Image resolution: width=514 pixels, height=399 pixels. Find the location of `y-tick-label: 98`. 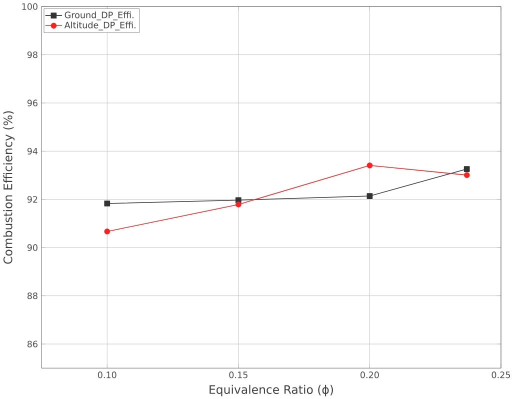

y-tick-label: 98 is located at coordinates (32, 54).